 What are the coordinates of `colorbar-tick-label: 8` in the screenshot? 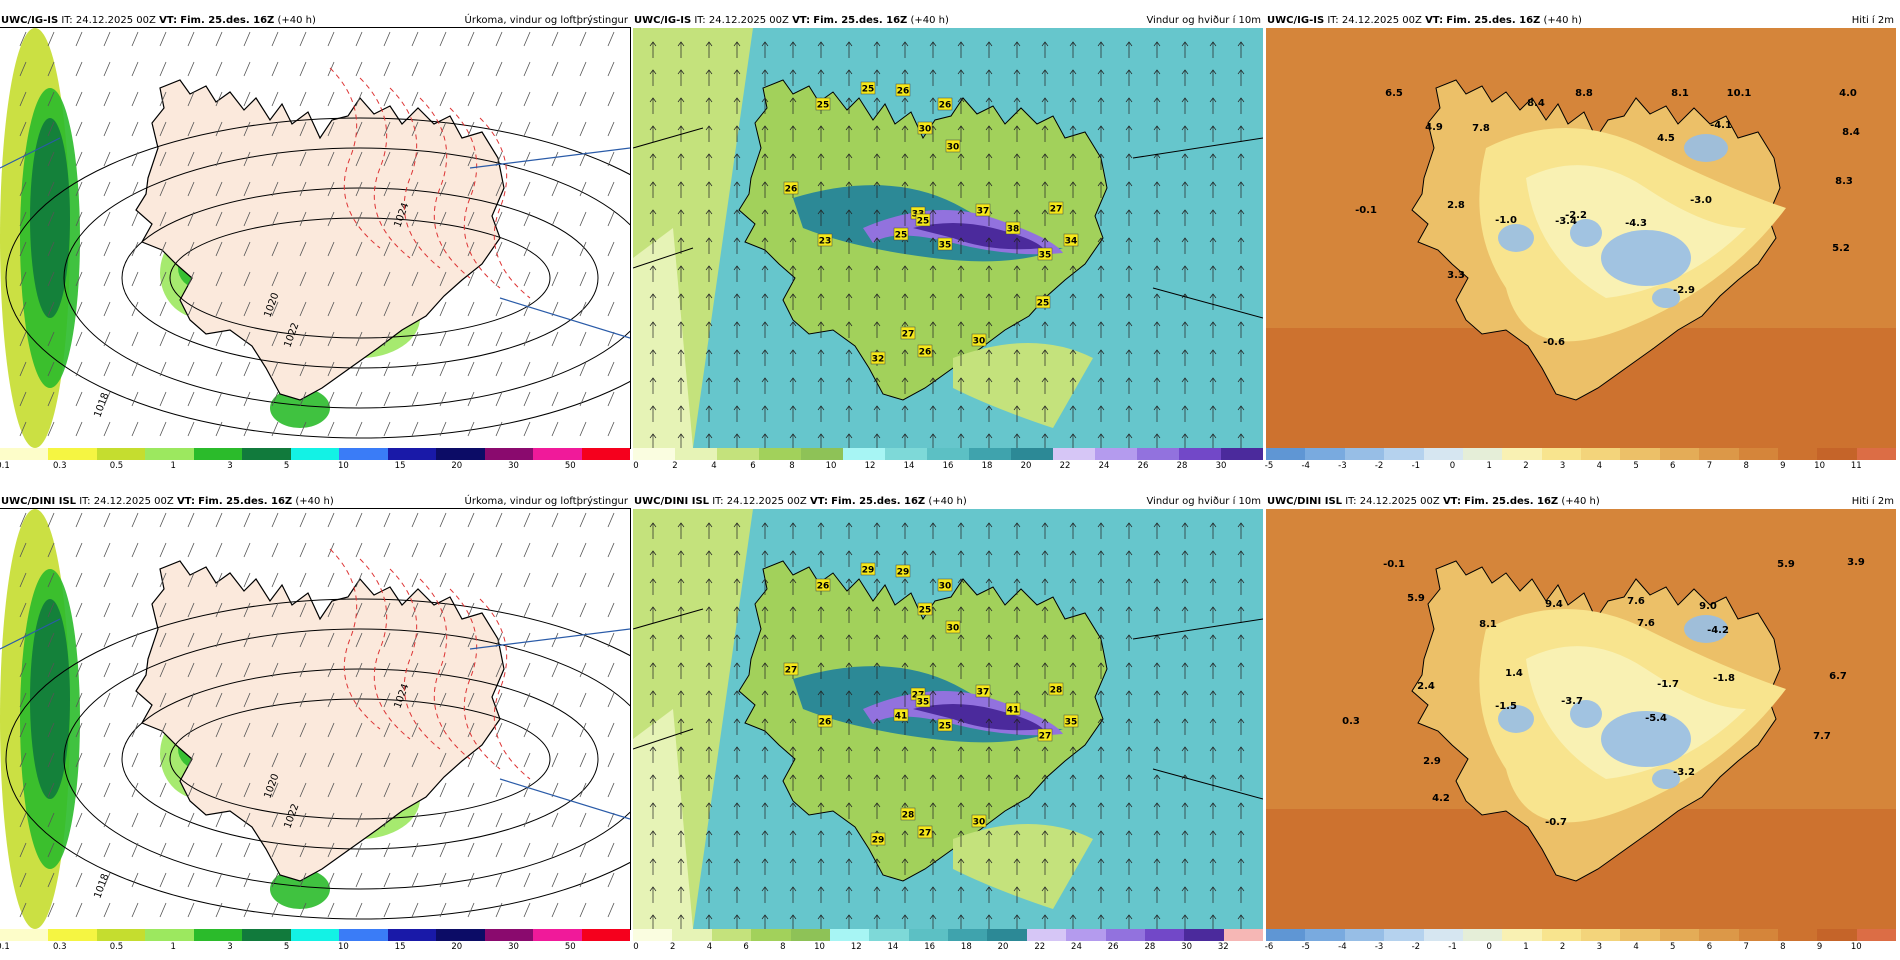 It's located at (792, 466).